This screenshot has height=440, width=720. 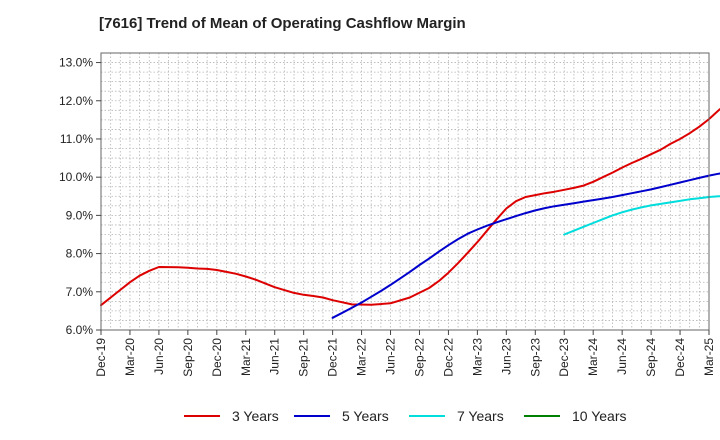 What do you see at coordinates (477, 357) in the screenshot?
I see `x-tick-label: Mar-23` at bounding box center [477, 357].